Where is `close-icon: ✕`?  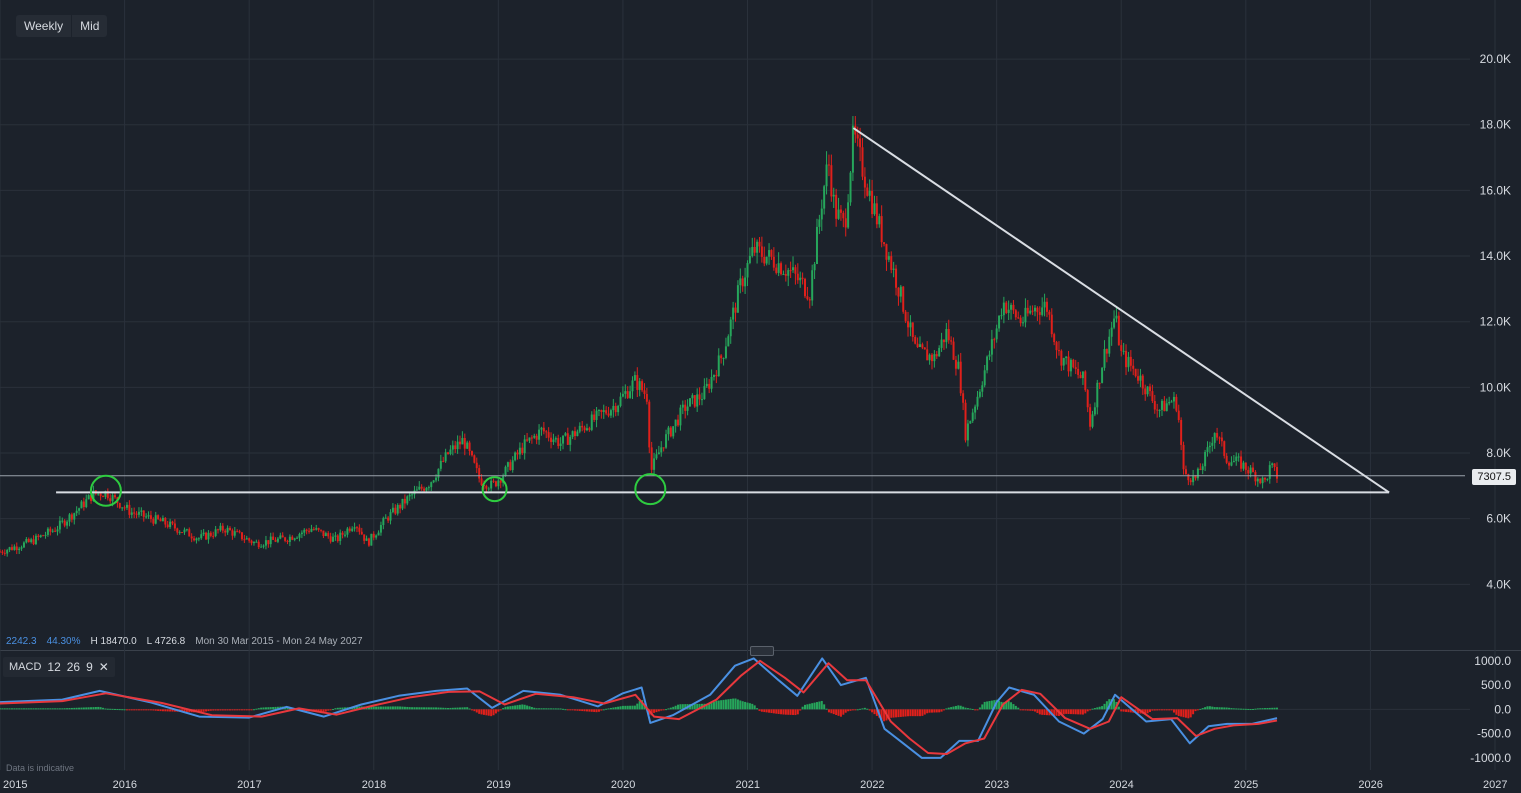
close-icon: ✕ is located at coordinates (103, 667).